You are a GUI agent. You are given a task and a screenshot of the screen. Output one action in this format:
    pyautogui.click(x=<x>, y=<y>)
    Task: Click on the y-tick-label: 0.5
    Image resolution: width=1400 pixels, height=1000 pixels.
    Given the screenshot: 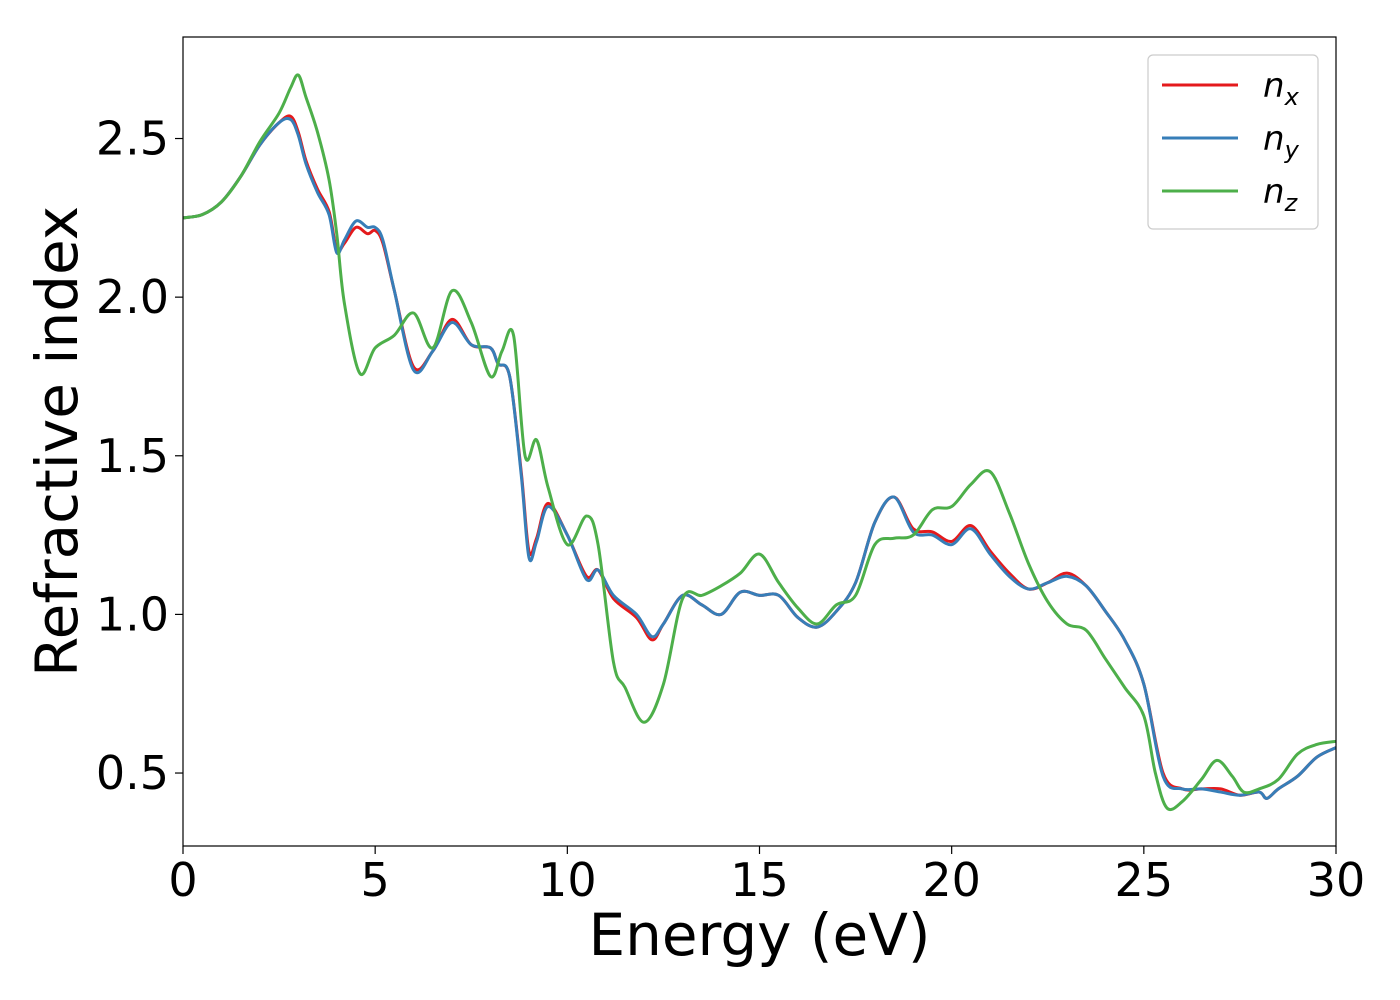 What is the action you would take?
    pyautogui.click(x=132, y=773)
    